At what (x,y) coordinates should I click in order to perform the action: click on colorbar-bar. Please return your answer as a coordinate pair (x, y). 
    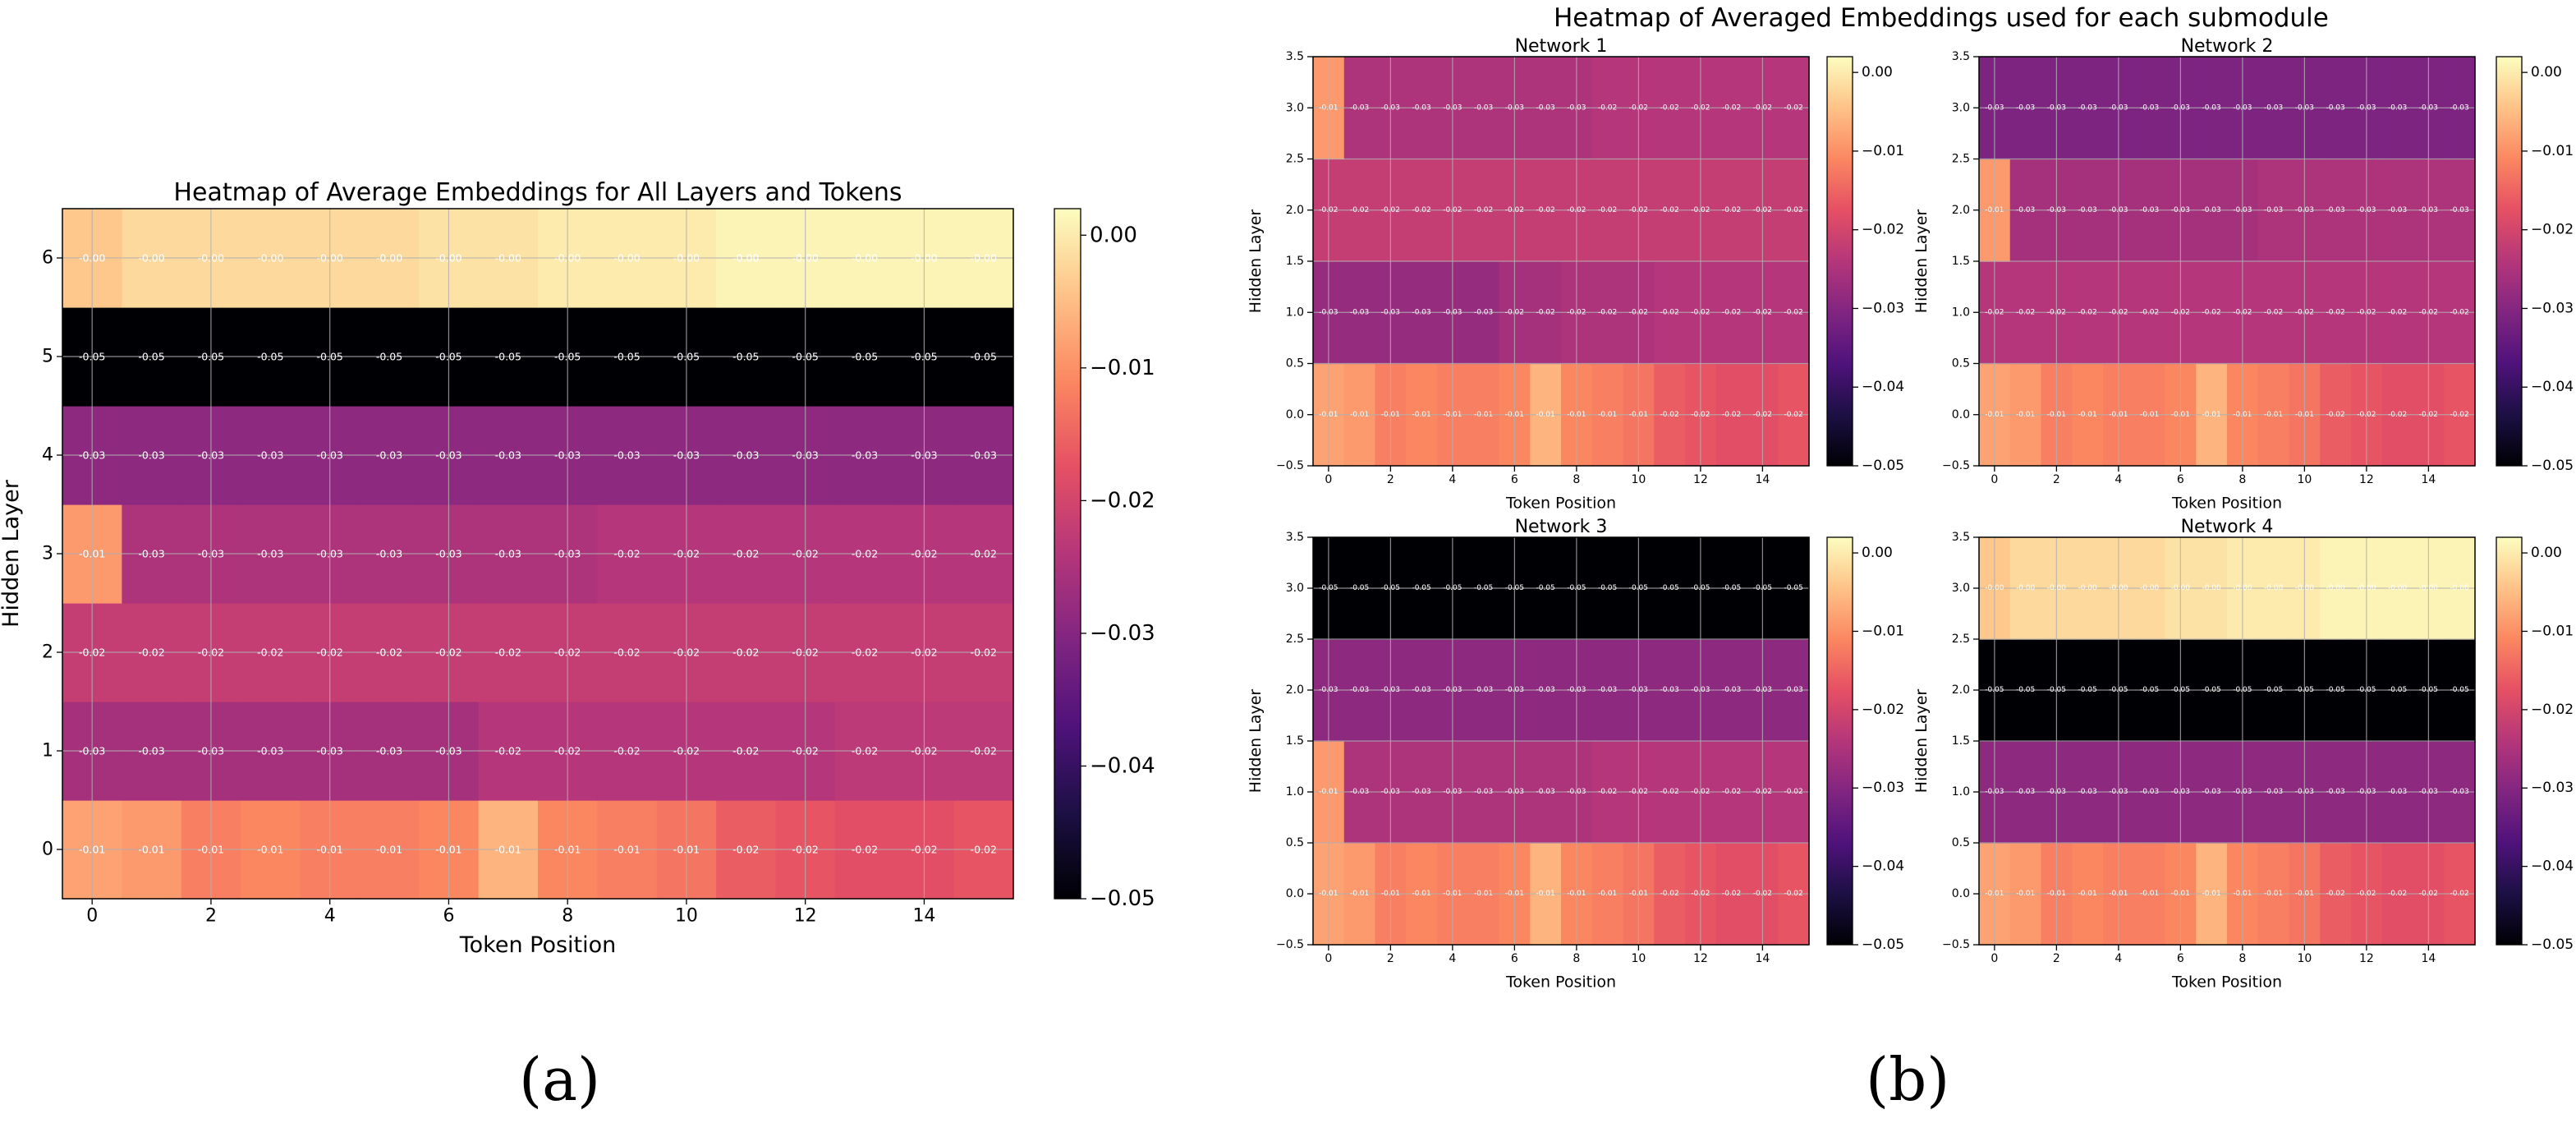
    Looking at the image, I should click on (1839, 261).